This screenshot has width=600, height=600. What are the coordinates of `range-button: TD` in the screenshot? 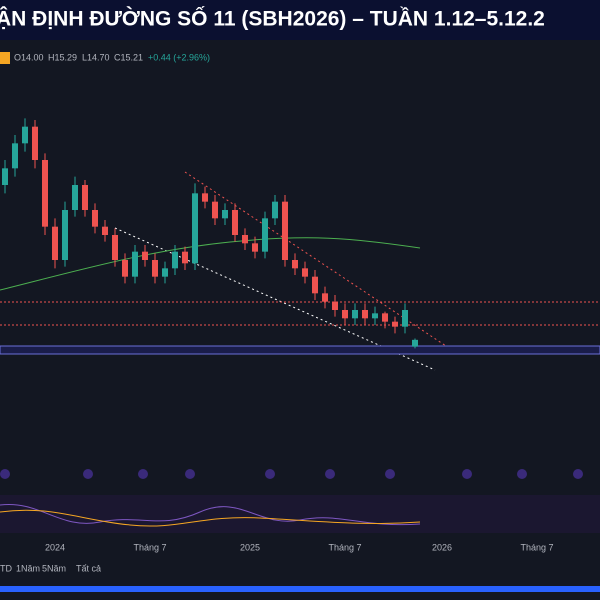 It's located at (6, 568).